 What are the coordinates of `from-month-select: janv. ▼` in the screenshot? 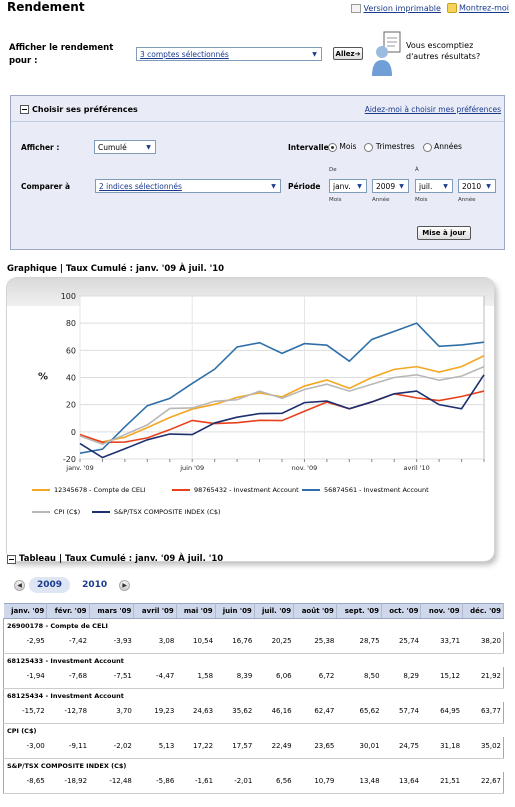 It's located at (348, 186).